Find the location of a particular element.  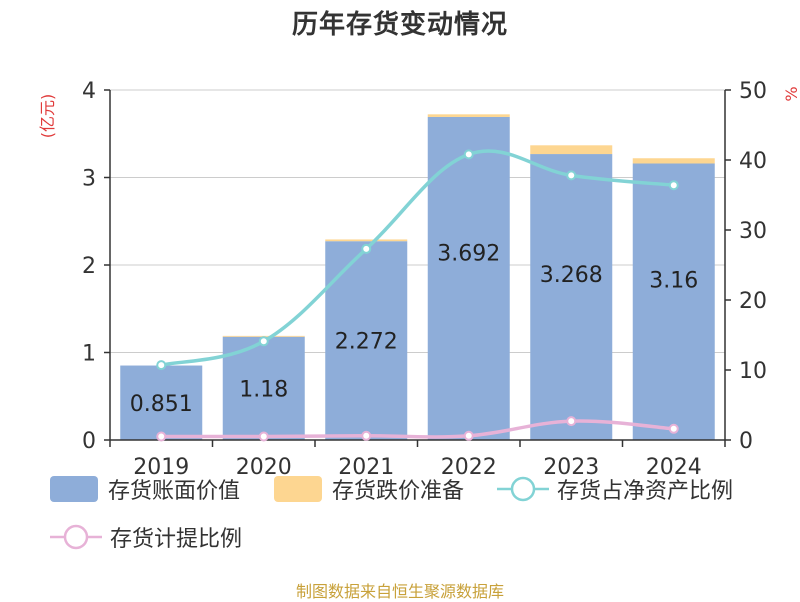

data-label-inventory-value: 1.18 is located at coordinates (263, 389).